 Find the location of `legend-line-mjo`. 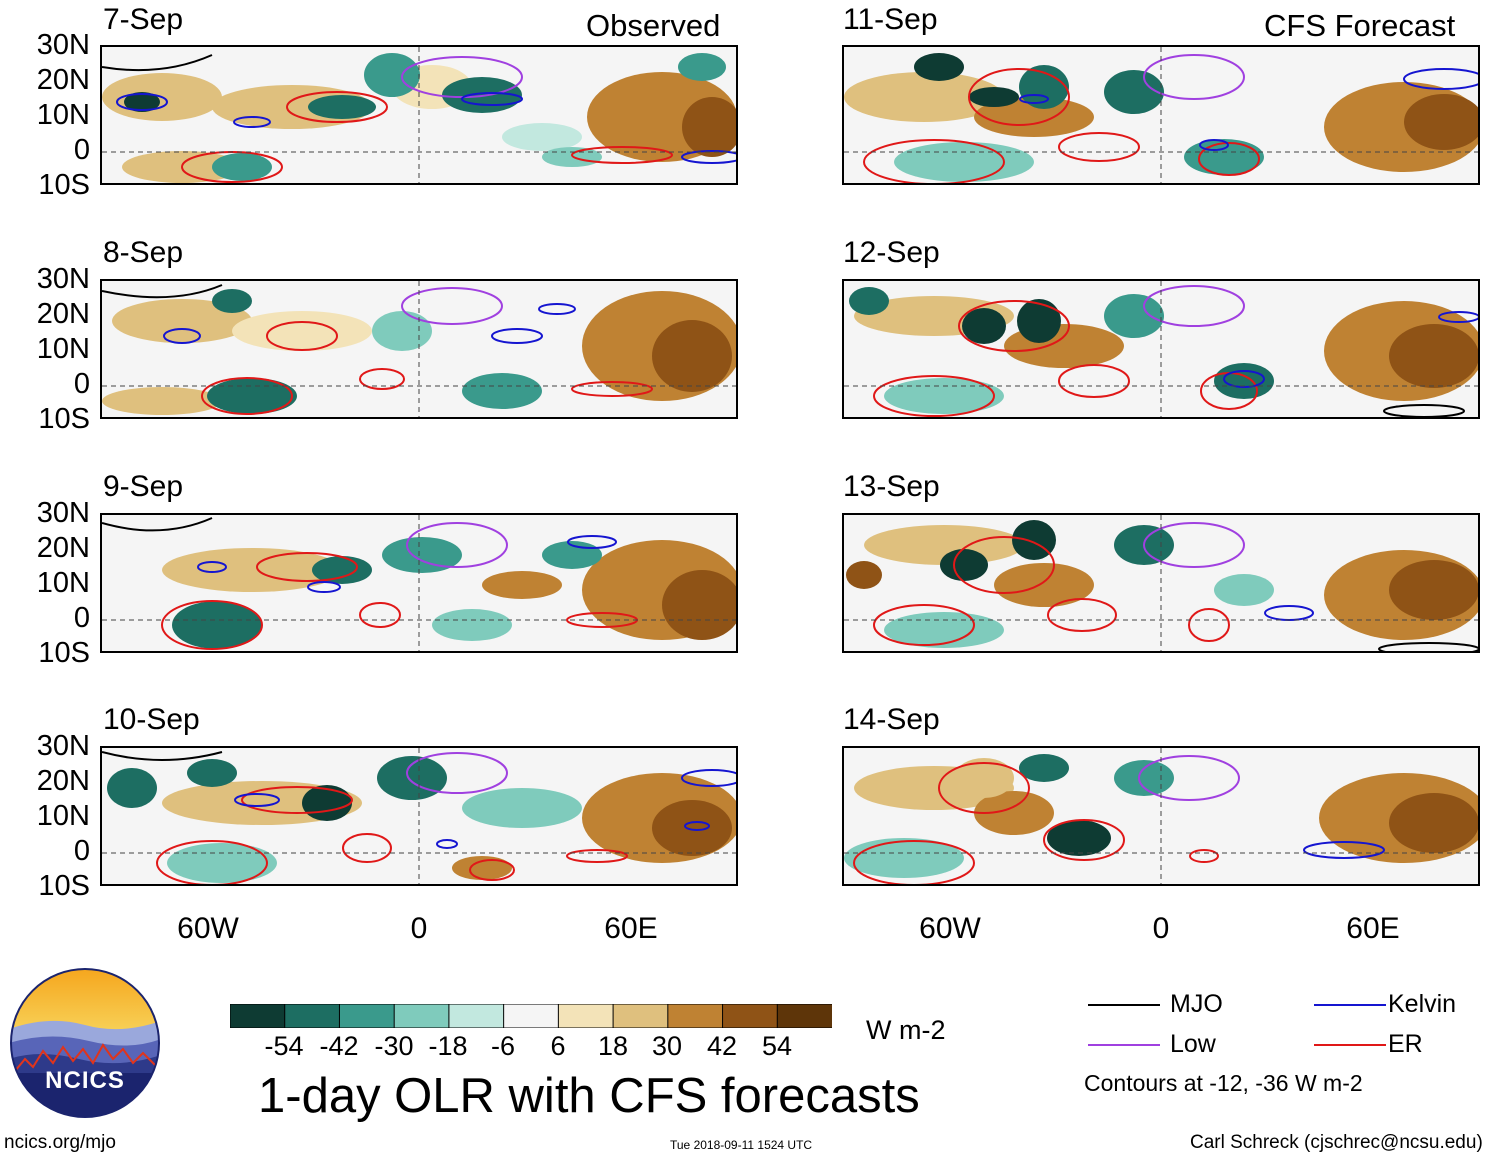

legend-line-mjo is located at coordinates (1124, 1005).